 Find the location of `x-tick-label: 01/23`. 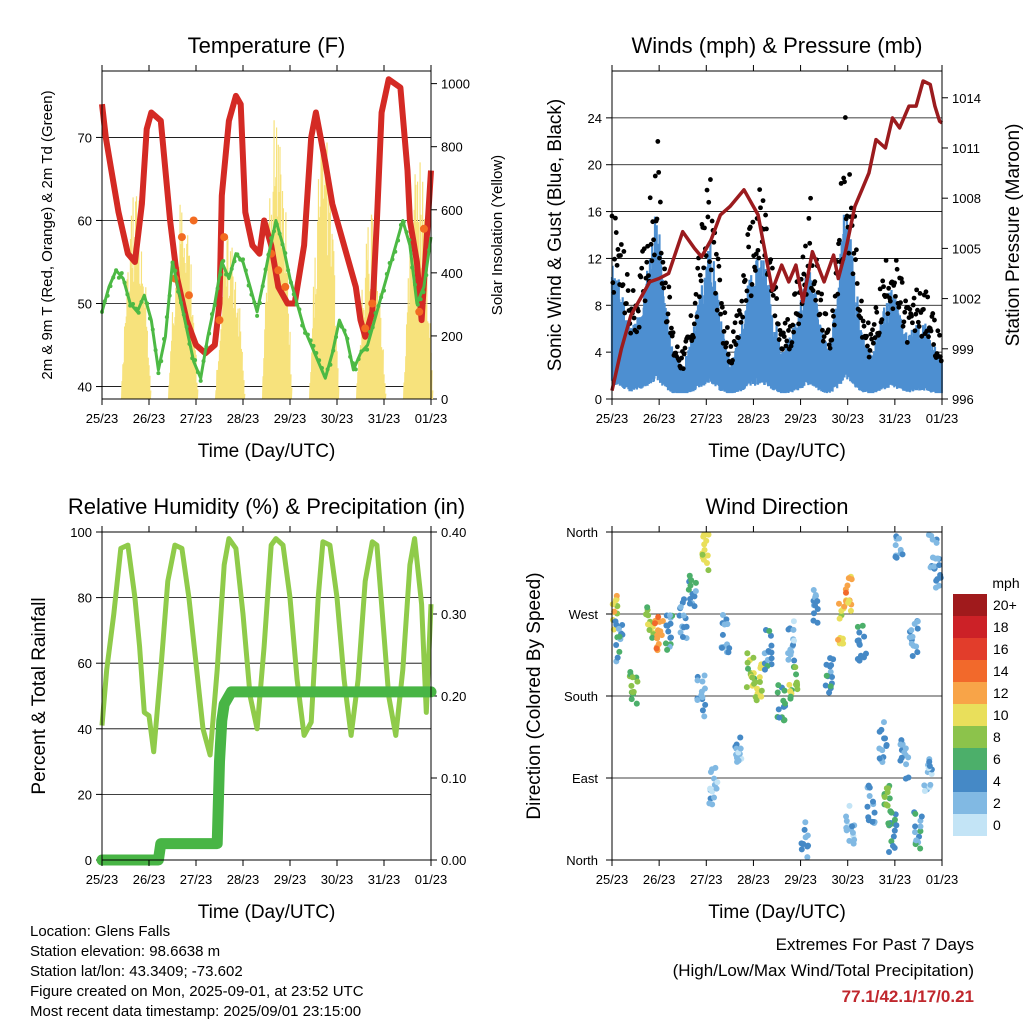

x-tick-label: 01/23 is located at coordinates (431, 418).